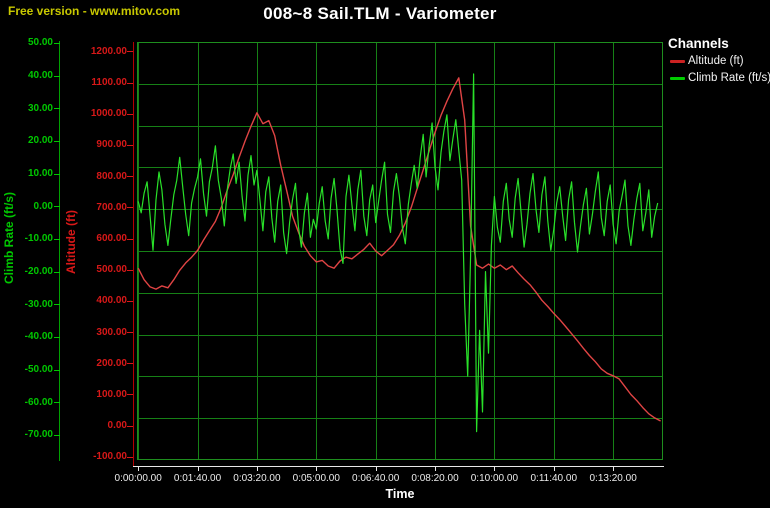 This screenshot has height=508, width=770. Describe the element at coordinates (111, 270) in the screenshot. I see `alt-axis-tick-label: 500.00` at that location.